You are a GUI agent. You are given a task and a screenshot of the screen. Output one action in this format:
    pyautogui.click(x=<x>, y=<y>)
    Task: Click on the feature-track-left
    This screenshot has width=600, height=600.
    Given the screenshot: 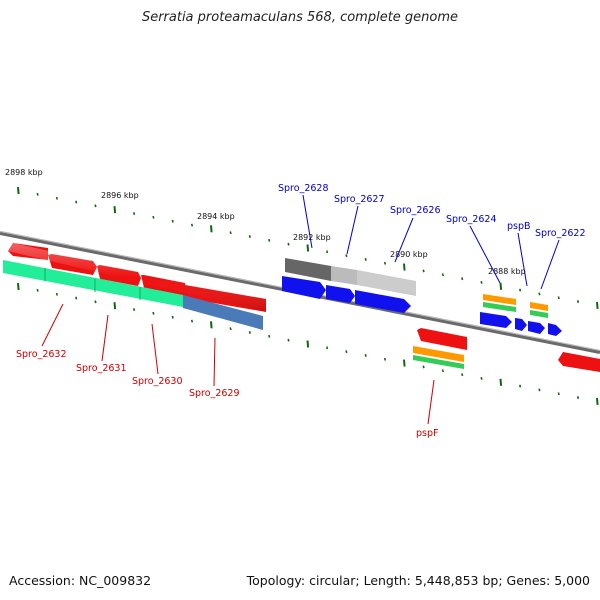 What is the action you would take?
    pyautogui.click(x=133, y=295)
    